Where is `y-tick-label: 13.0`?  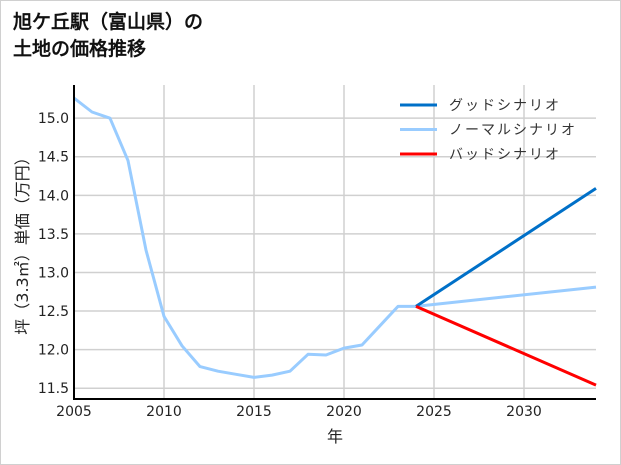
y-tick-label: 13.0 is located at coordinates (53, 273).